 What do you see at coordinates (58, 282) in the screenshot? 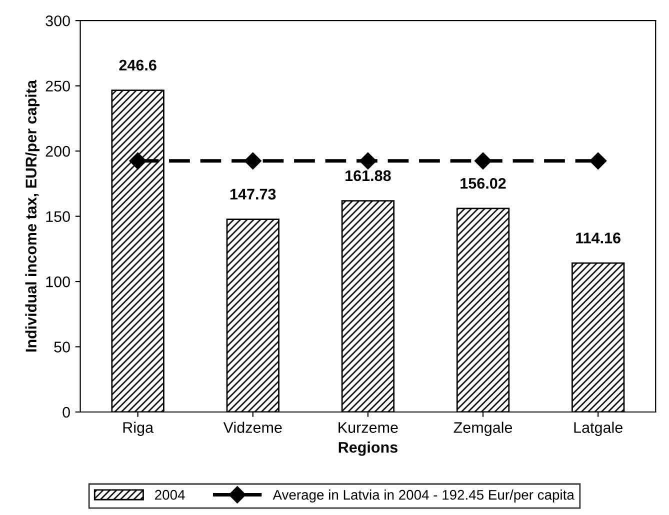
I see `y-tick-label: 100` at bounding box center [58, 282].